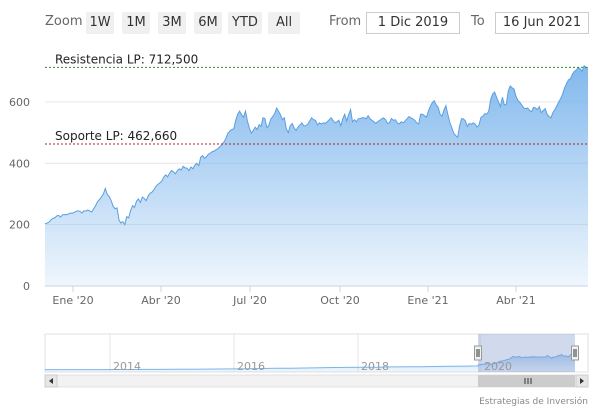 This screenshot has height=410, width=598. Describe the element at coordinates (526, 353) in the screenshot. I see `navigator-selection` at that location.